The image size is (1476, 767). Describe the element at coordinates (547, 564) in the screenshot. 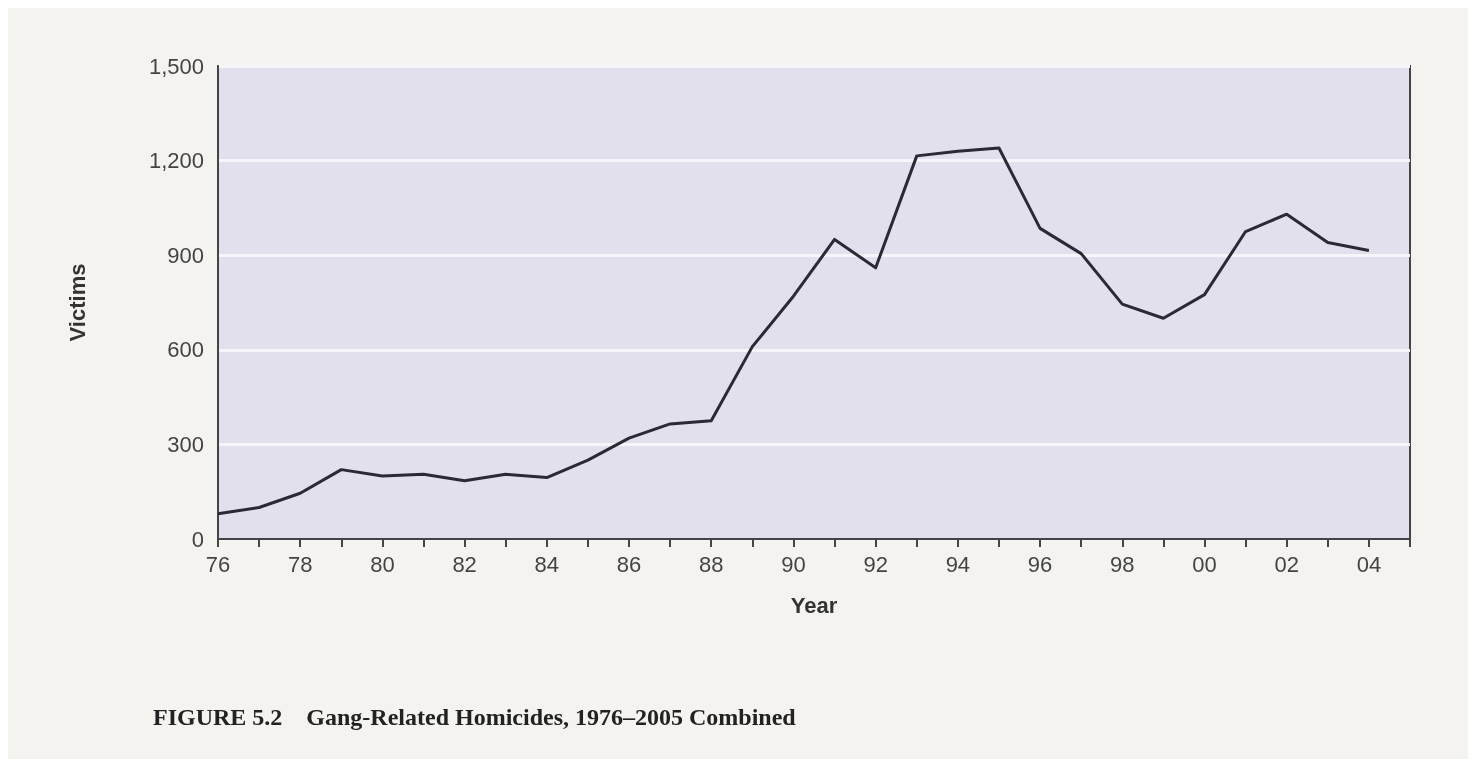

I see `x-tick-label: 84` at that location.